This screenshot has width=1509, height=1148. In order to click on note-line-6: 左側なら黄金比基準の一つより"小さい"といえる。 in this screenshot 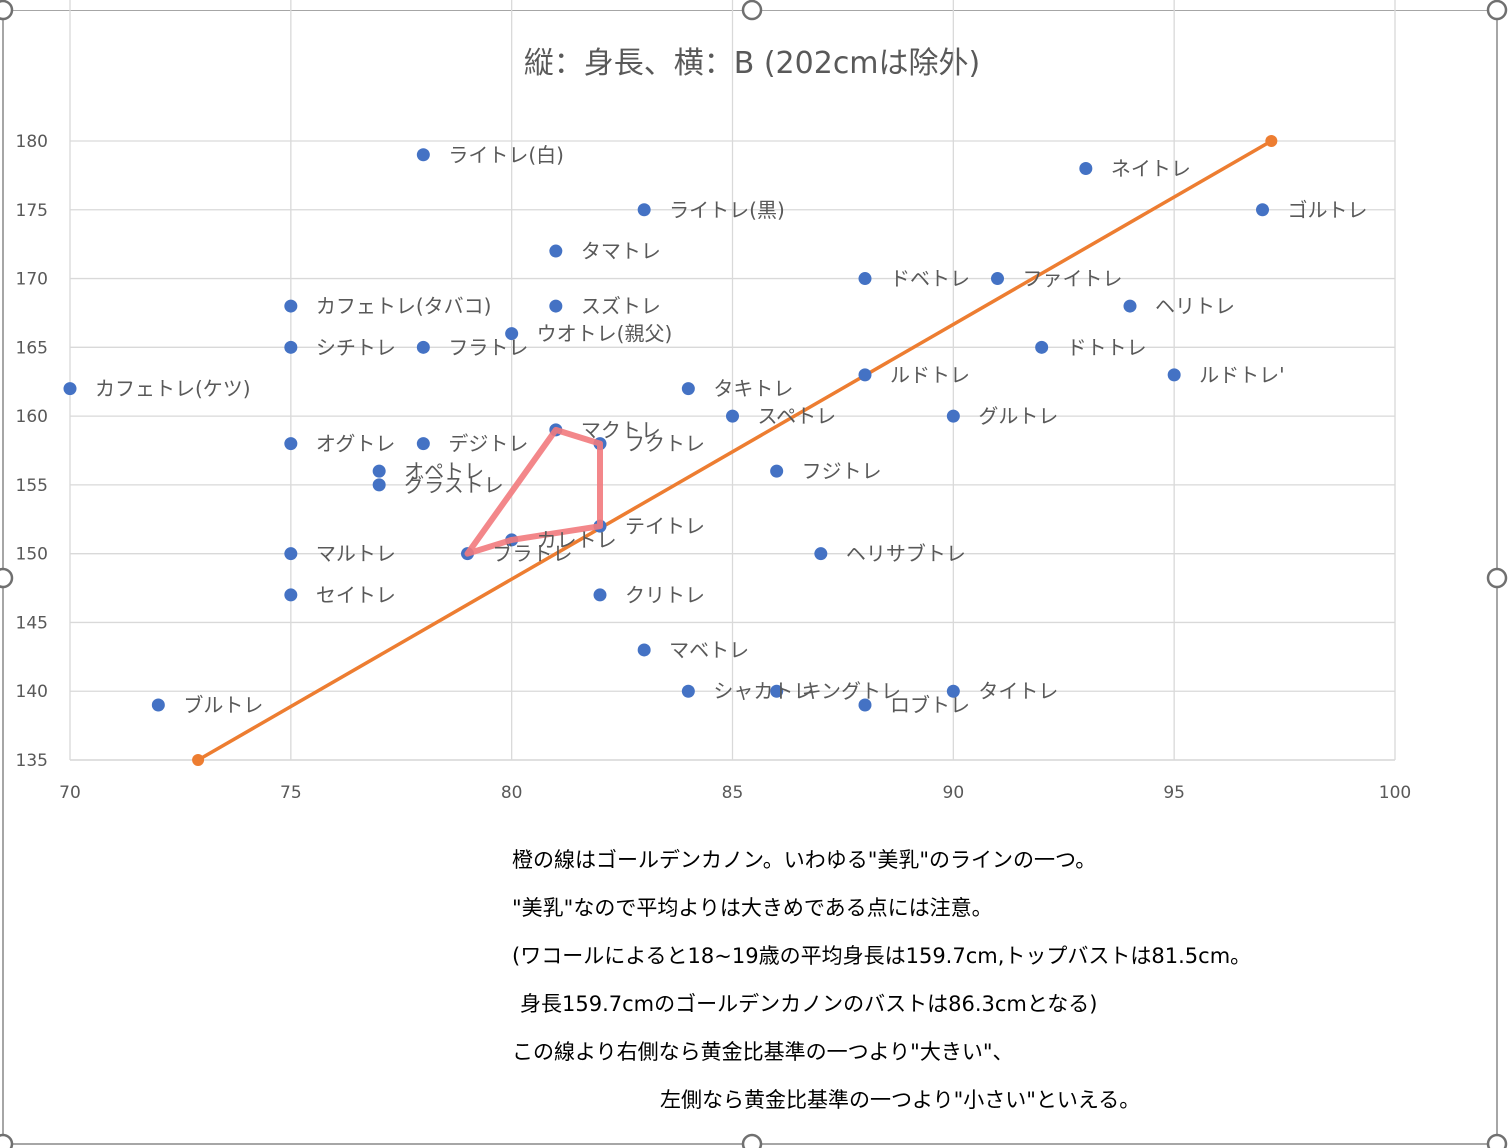, I will do `click(900, 1100)`.